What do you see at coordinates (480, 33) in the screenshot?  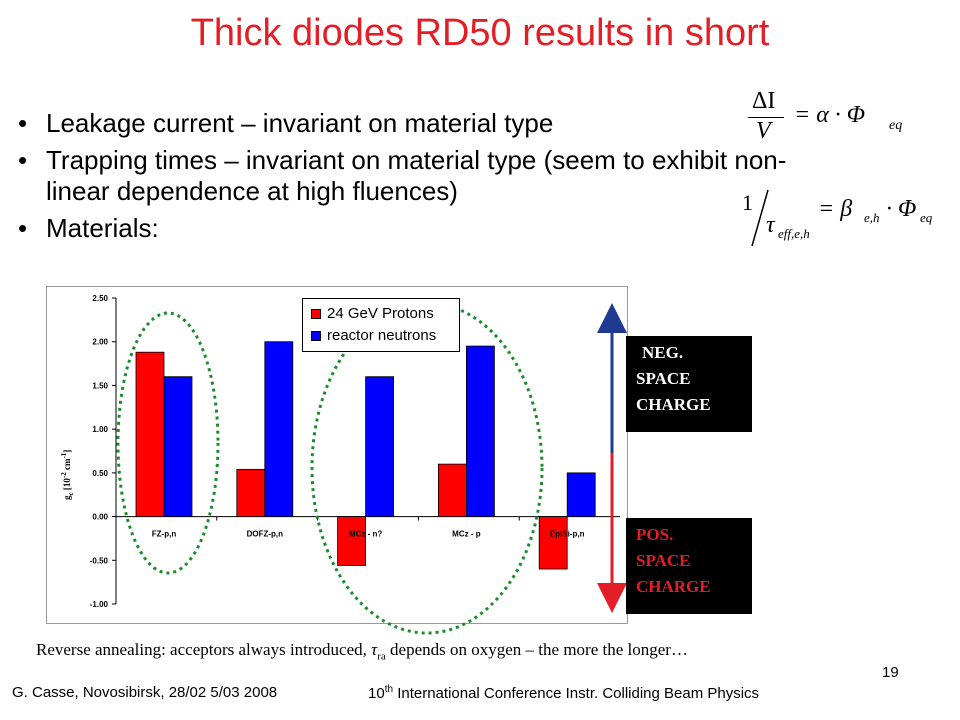 I see `slide-title: Thick diodes RD50 results in short` at bounding box center [480, 33].